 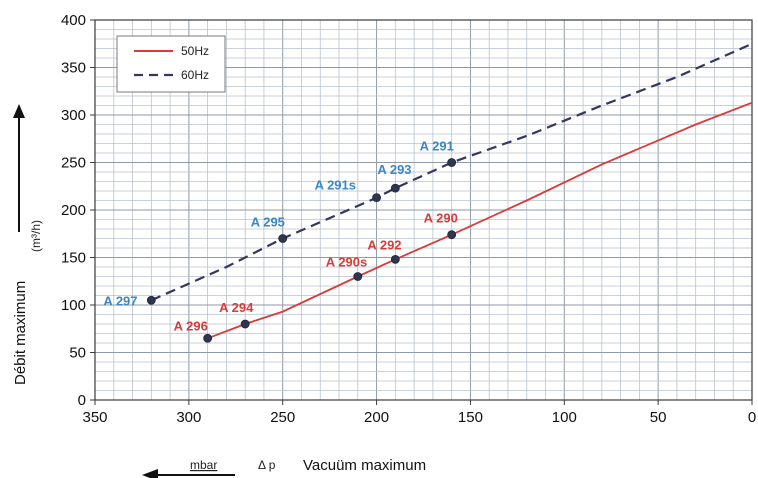 What do you see at coordinates (36, 236) in the screenshot?
I see `y-axis-unit: (m³/h)` at bounding box center [36, 236].